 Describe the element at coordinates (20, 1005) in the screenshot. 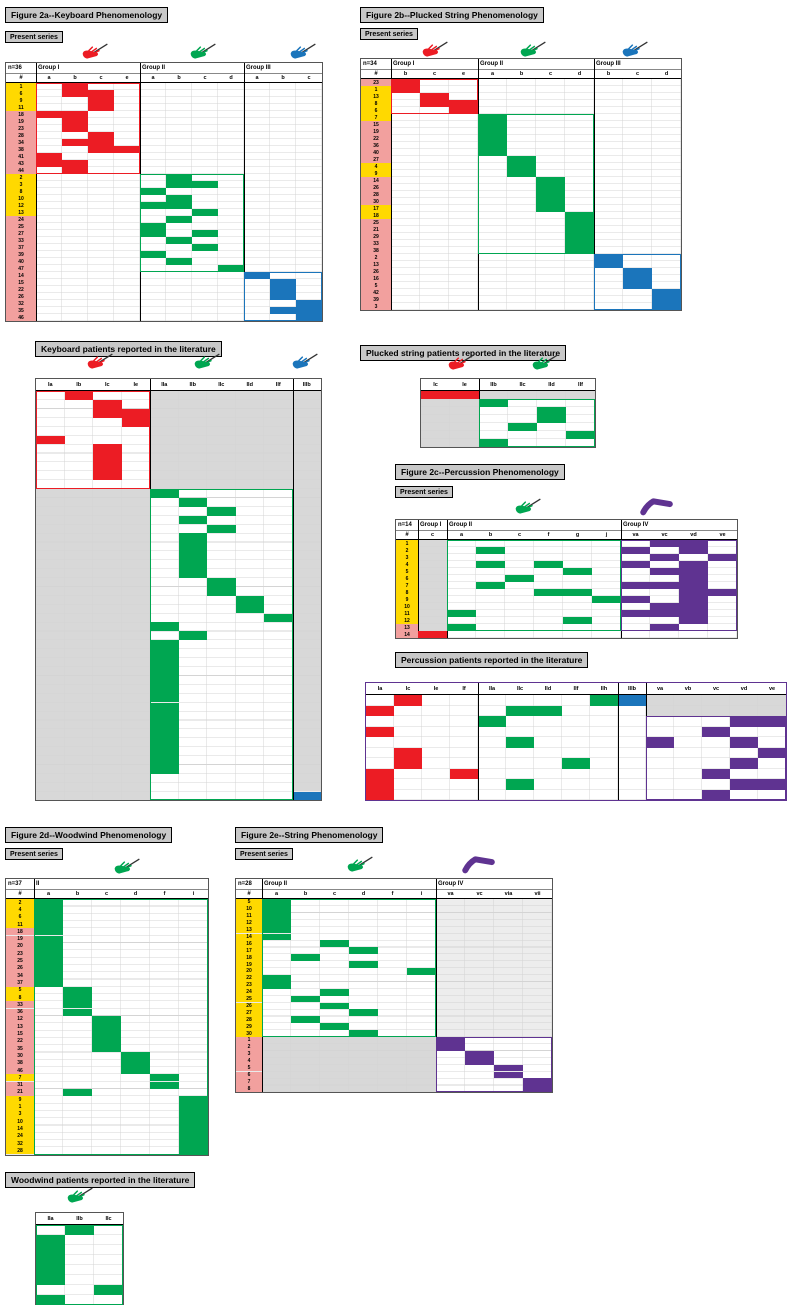

I see `row-number: 33` at that location.